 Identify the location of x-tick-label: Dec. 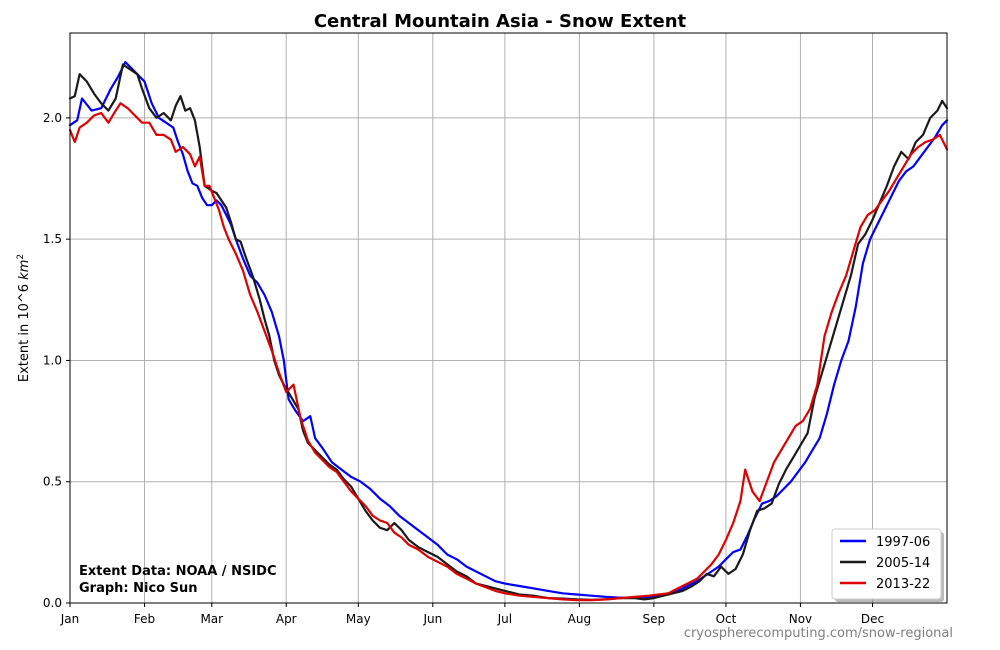
(872, 619).